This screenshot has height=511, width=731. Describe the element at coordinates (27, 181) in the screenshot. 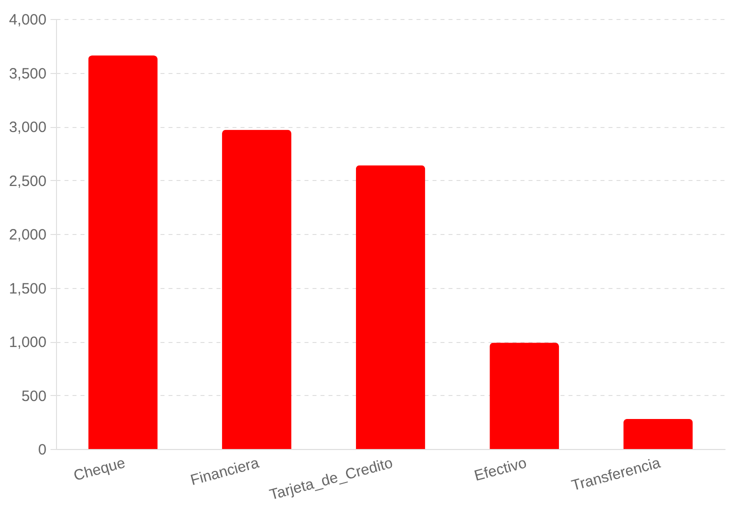

I see `y-tick-label: 2,500` at that location.